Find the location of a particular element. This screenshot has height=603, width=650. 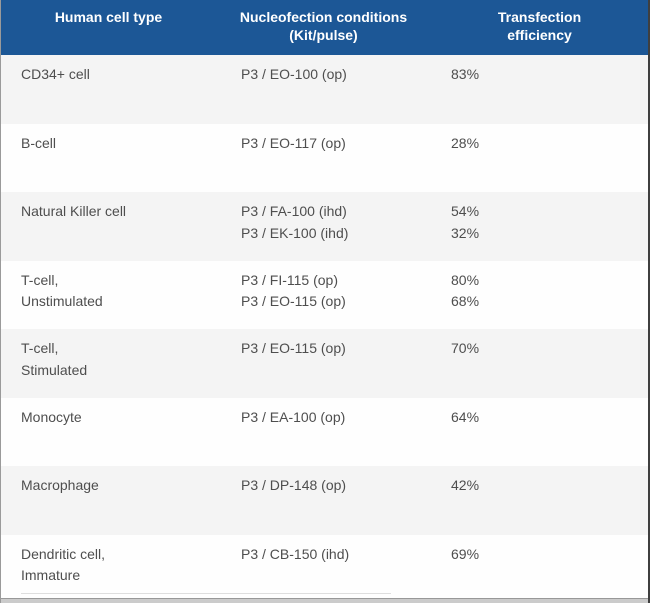

cell-type-line: Immature is located at coordinates (51, 575).